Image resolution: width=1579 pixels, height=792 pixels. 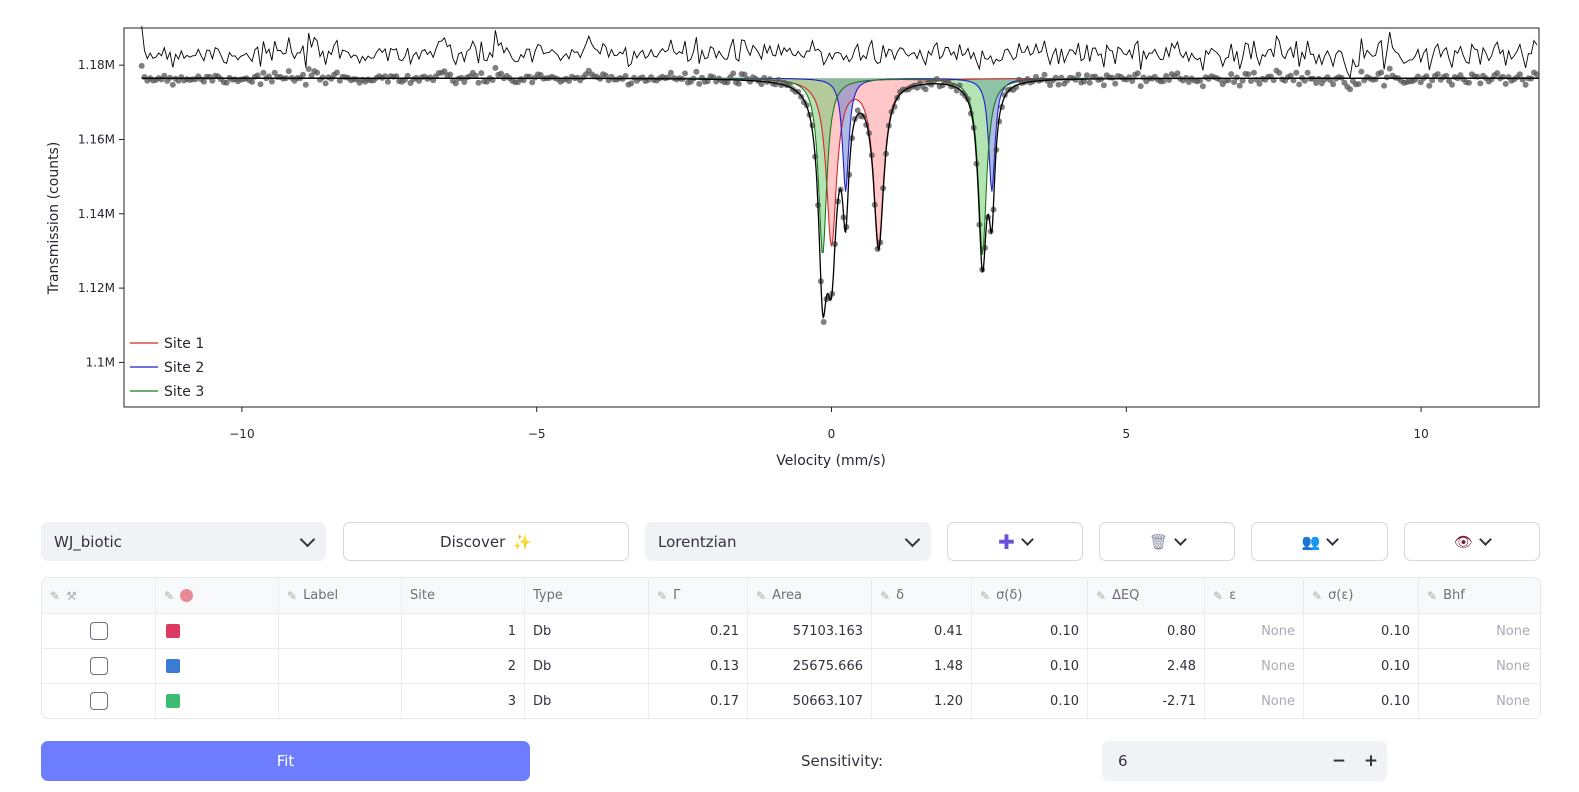 What do you see at coordinates (1472, 541) in the screenshot?
I see `view-button: 👁` at bounding box center [1472, 541].